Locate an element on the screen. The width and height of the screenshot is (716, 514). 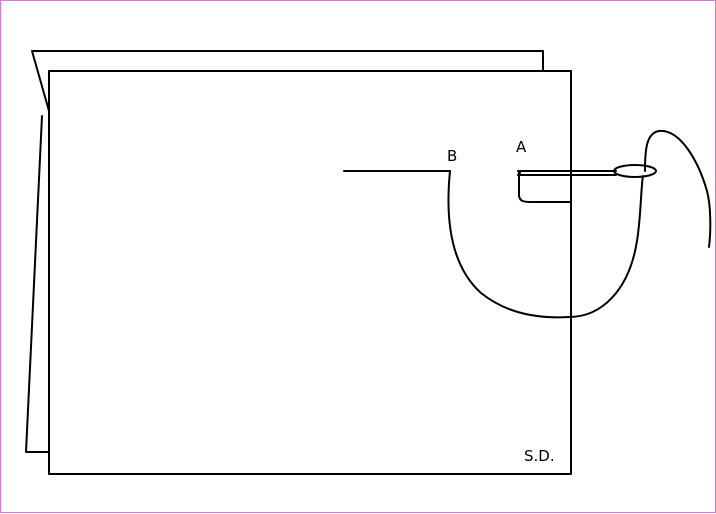
thread-tail is located at coordinates (678, 188).